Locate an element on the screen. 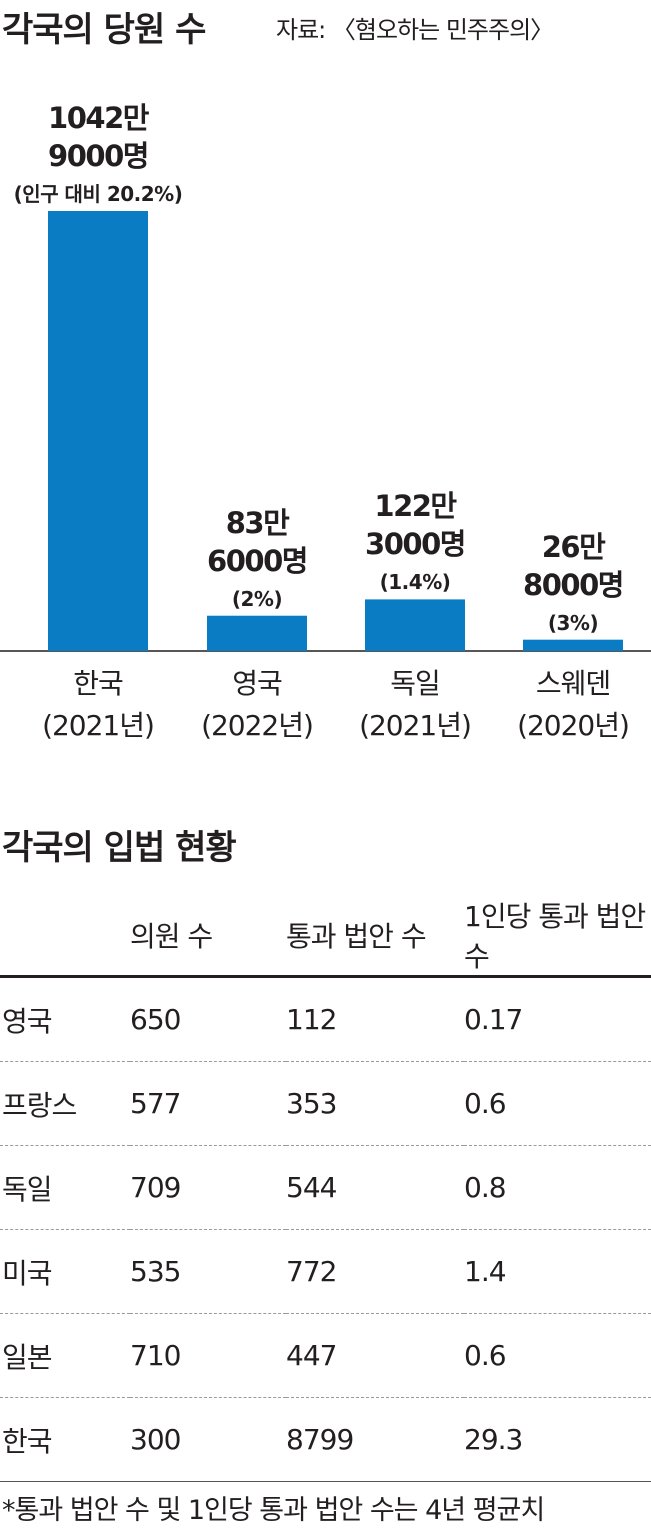 This screenshot has height=1530, width=651. value-label-line: 9000명 is located at coordinates (98, 156).